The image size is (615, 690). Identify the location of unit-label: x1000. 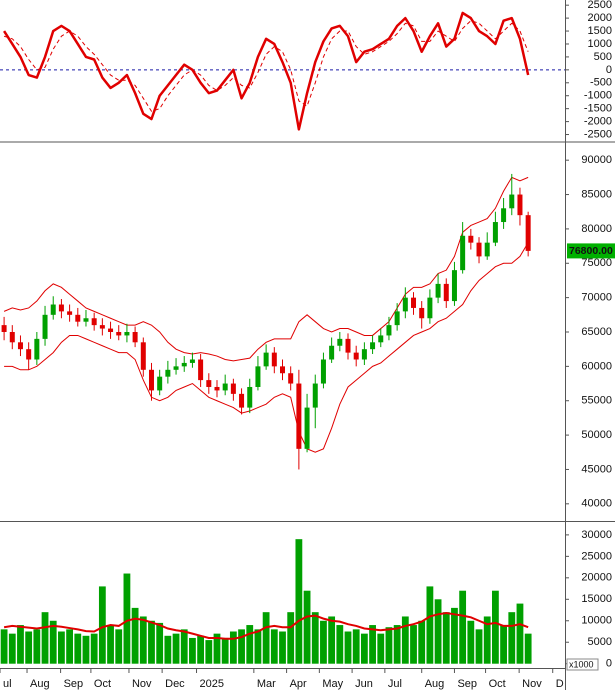
(581, 664).